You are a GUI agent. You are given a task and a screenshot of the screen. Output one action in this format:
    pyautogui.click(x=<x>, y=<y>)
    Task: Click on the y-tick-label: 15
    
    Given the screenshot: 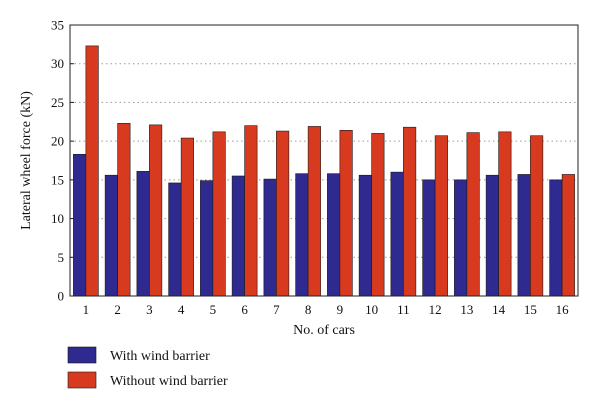 What is the action you would take?
    pyautogui.click(x=57, y=179)
    